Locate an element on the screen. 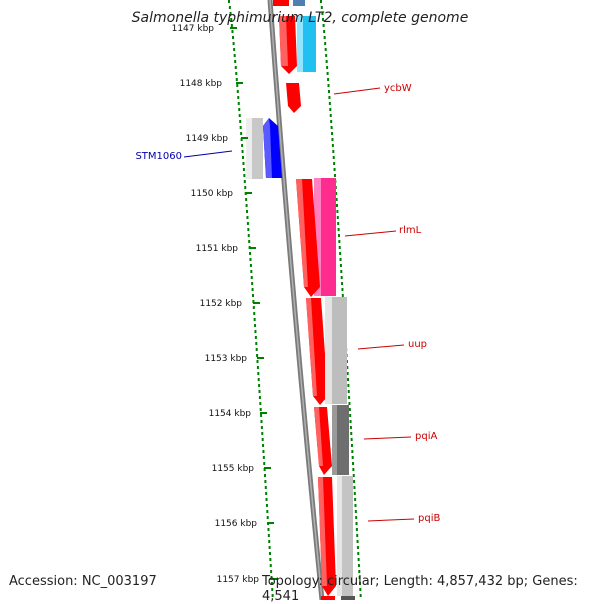  gene-partial-bottom-red is located at coordinates (328, 598).